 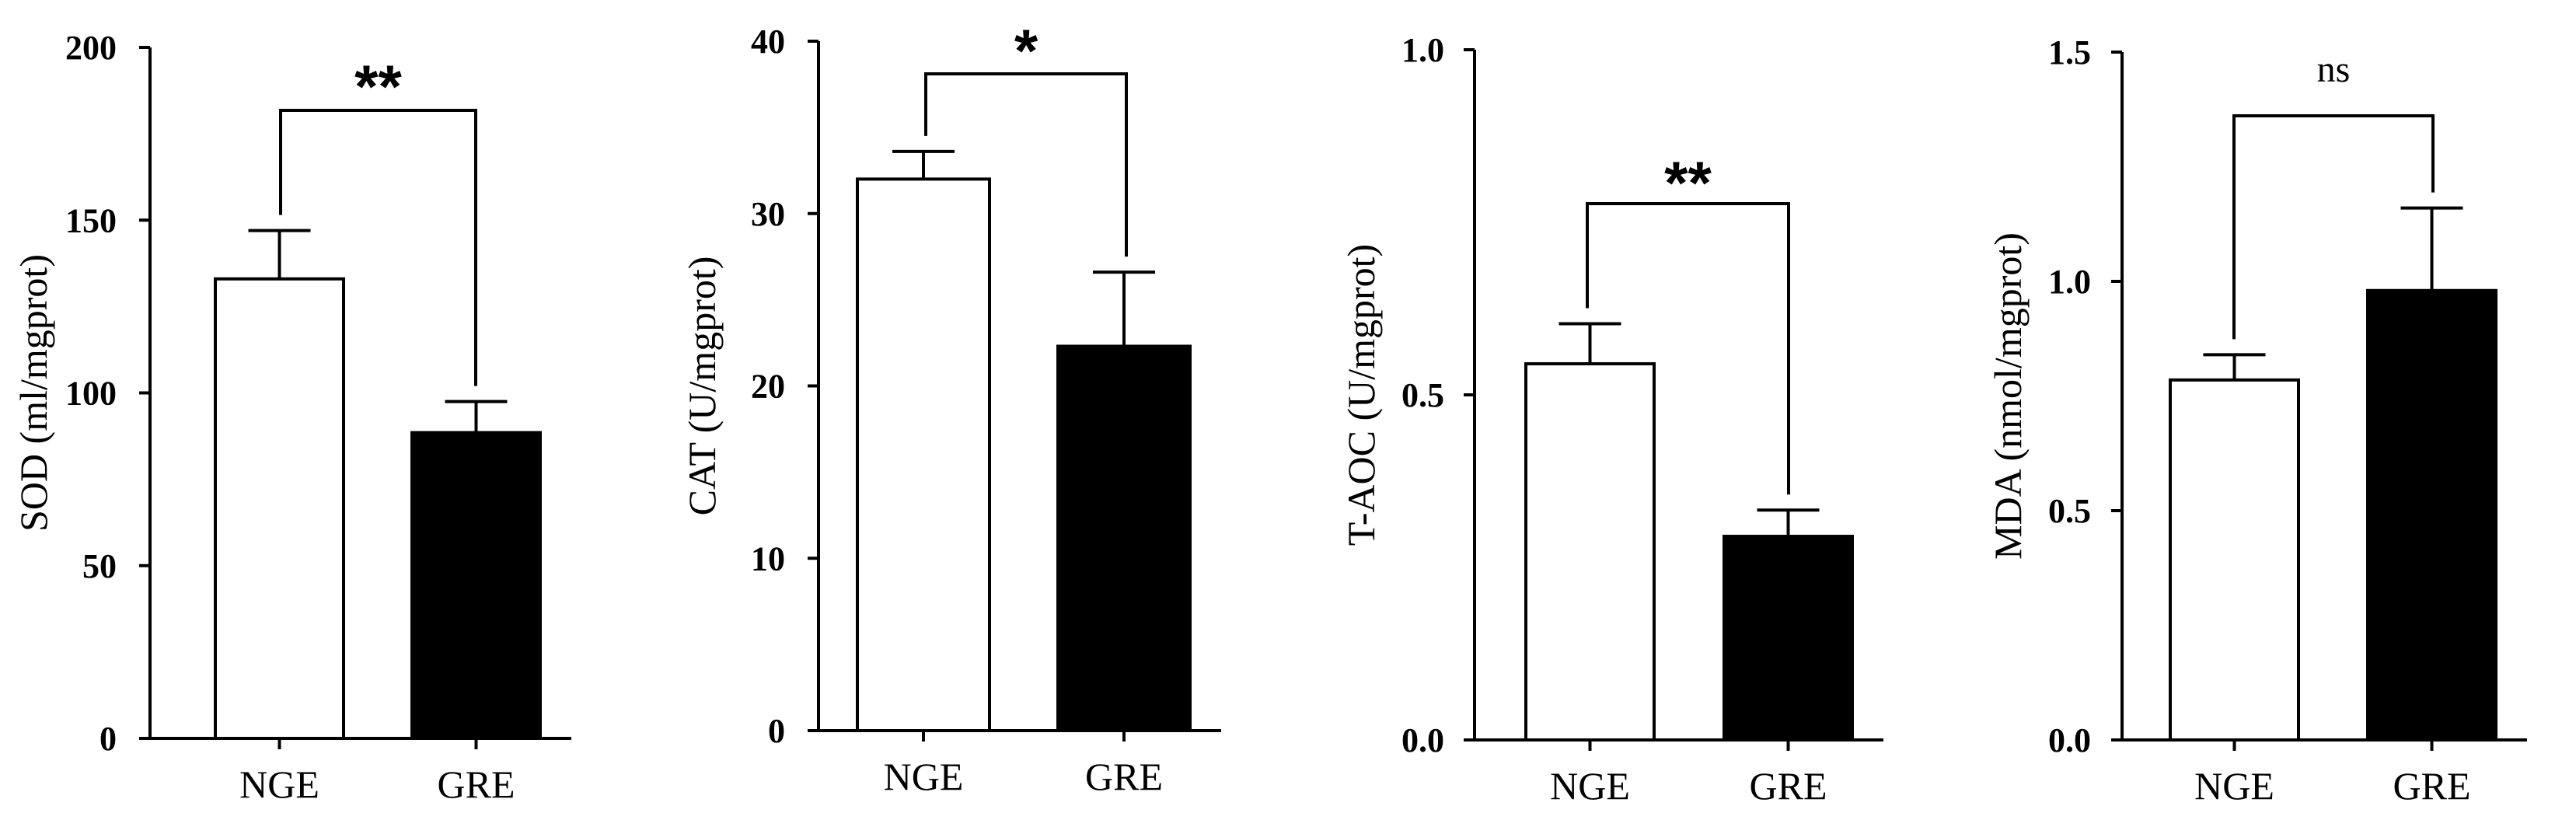 I want to click on y-tick-label: 100, so click(x=91, y=394).